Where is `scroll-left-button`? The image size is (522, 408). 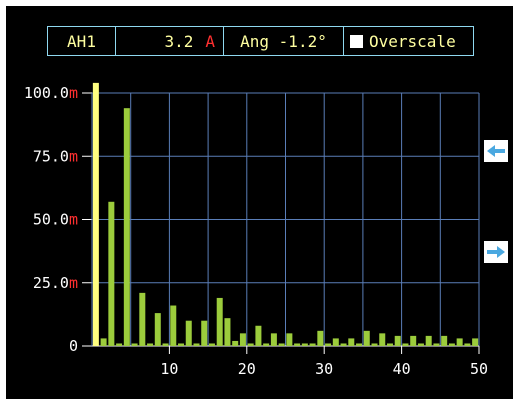 scroll-left-button is located at coordinates (496, 151).